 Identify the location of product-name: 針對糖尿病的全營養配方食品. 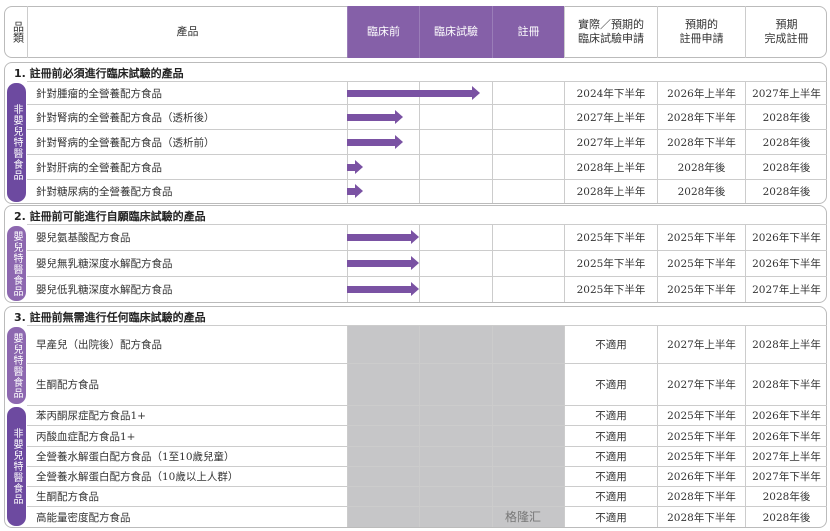
(104, 192).